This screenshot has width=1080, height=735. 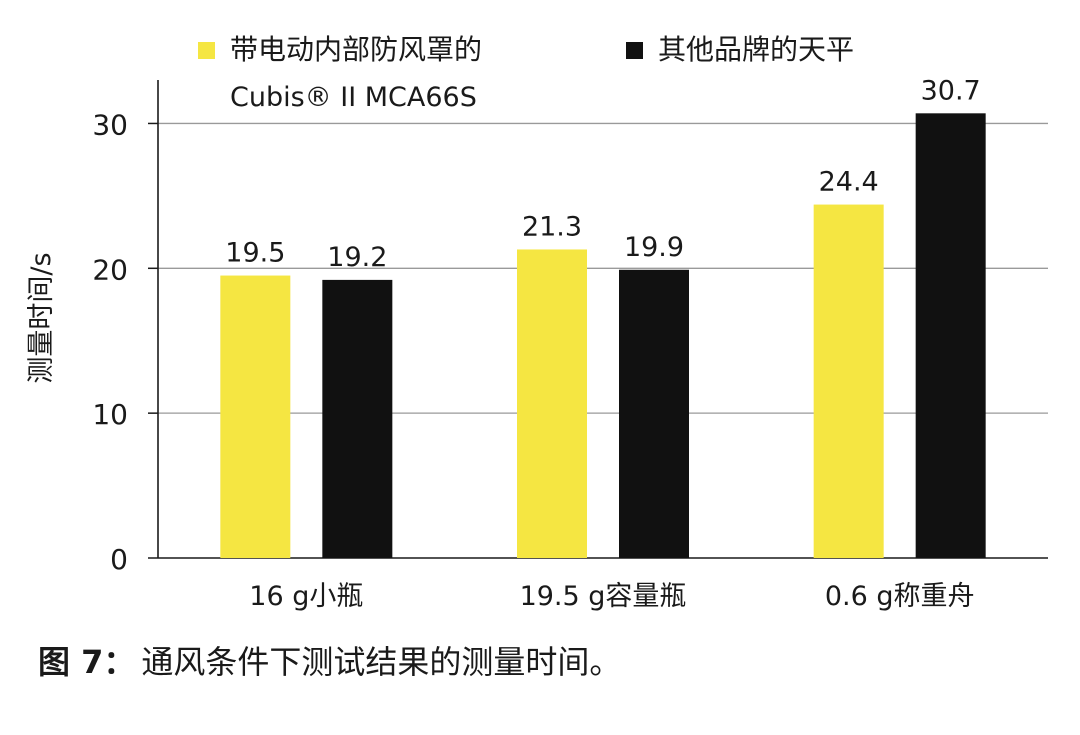 I want to click on data-label: 19.9, so click(x=654, y=247).